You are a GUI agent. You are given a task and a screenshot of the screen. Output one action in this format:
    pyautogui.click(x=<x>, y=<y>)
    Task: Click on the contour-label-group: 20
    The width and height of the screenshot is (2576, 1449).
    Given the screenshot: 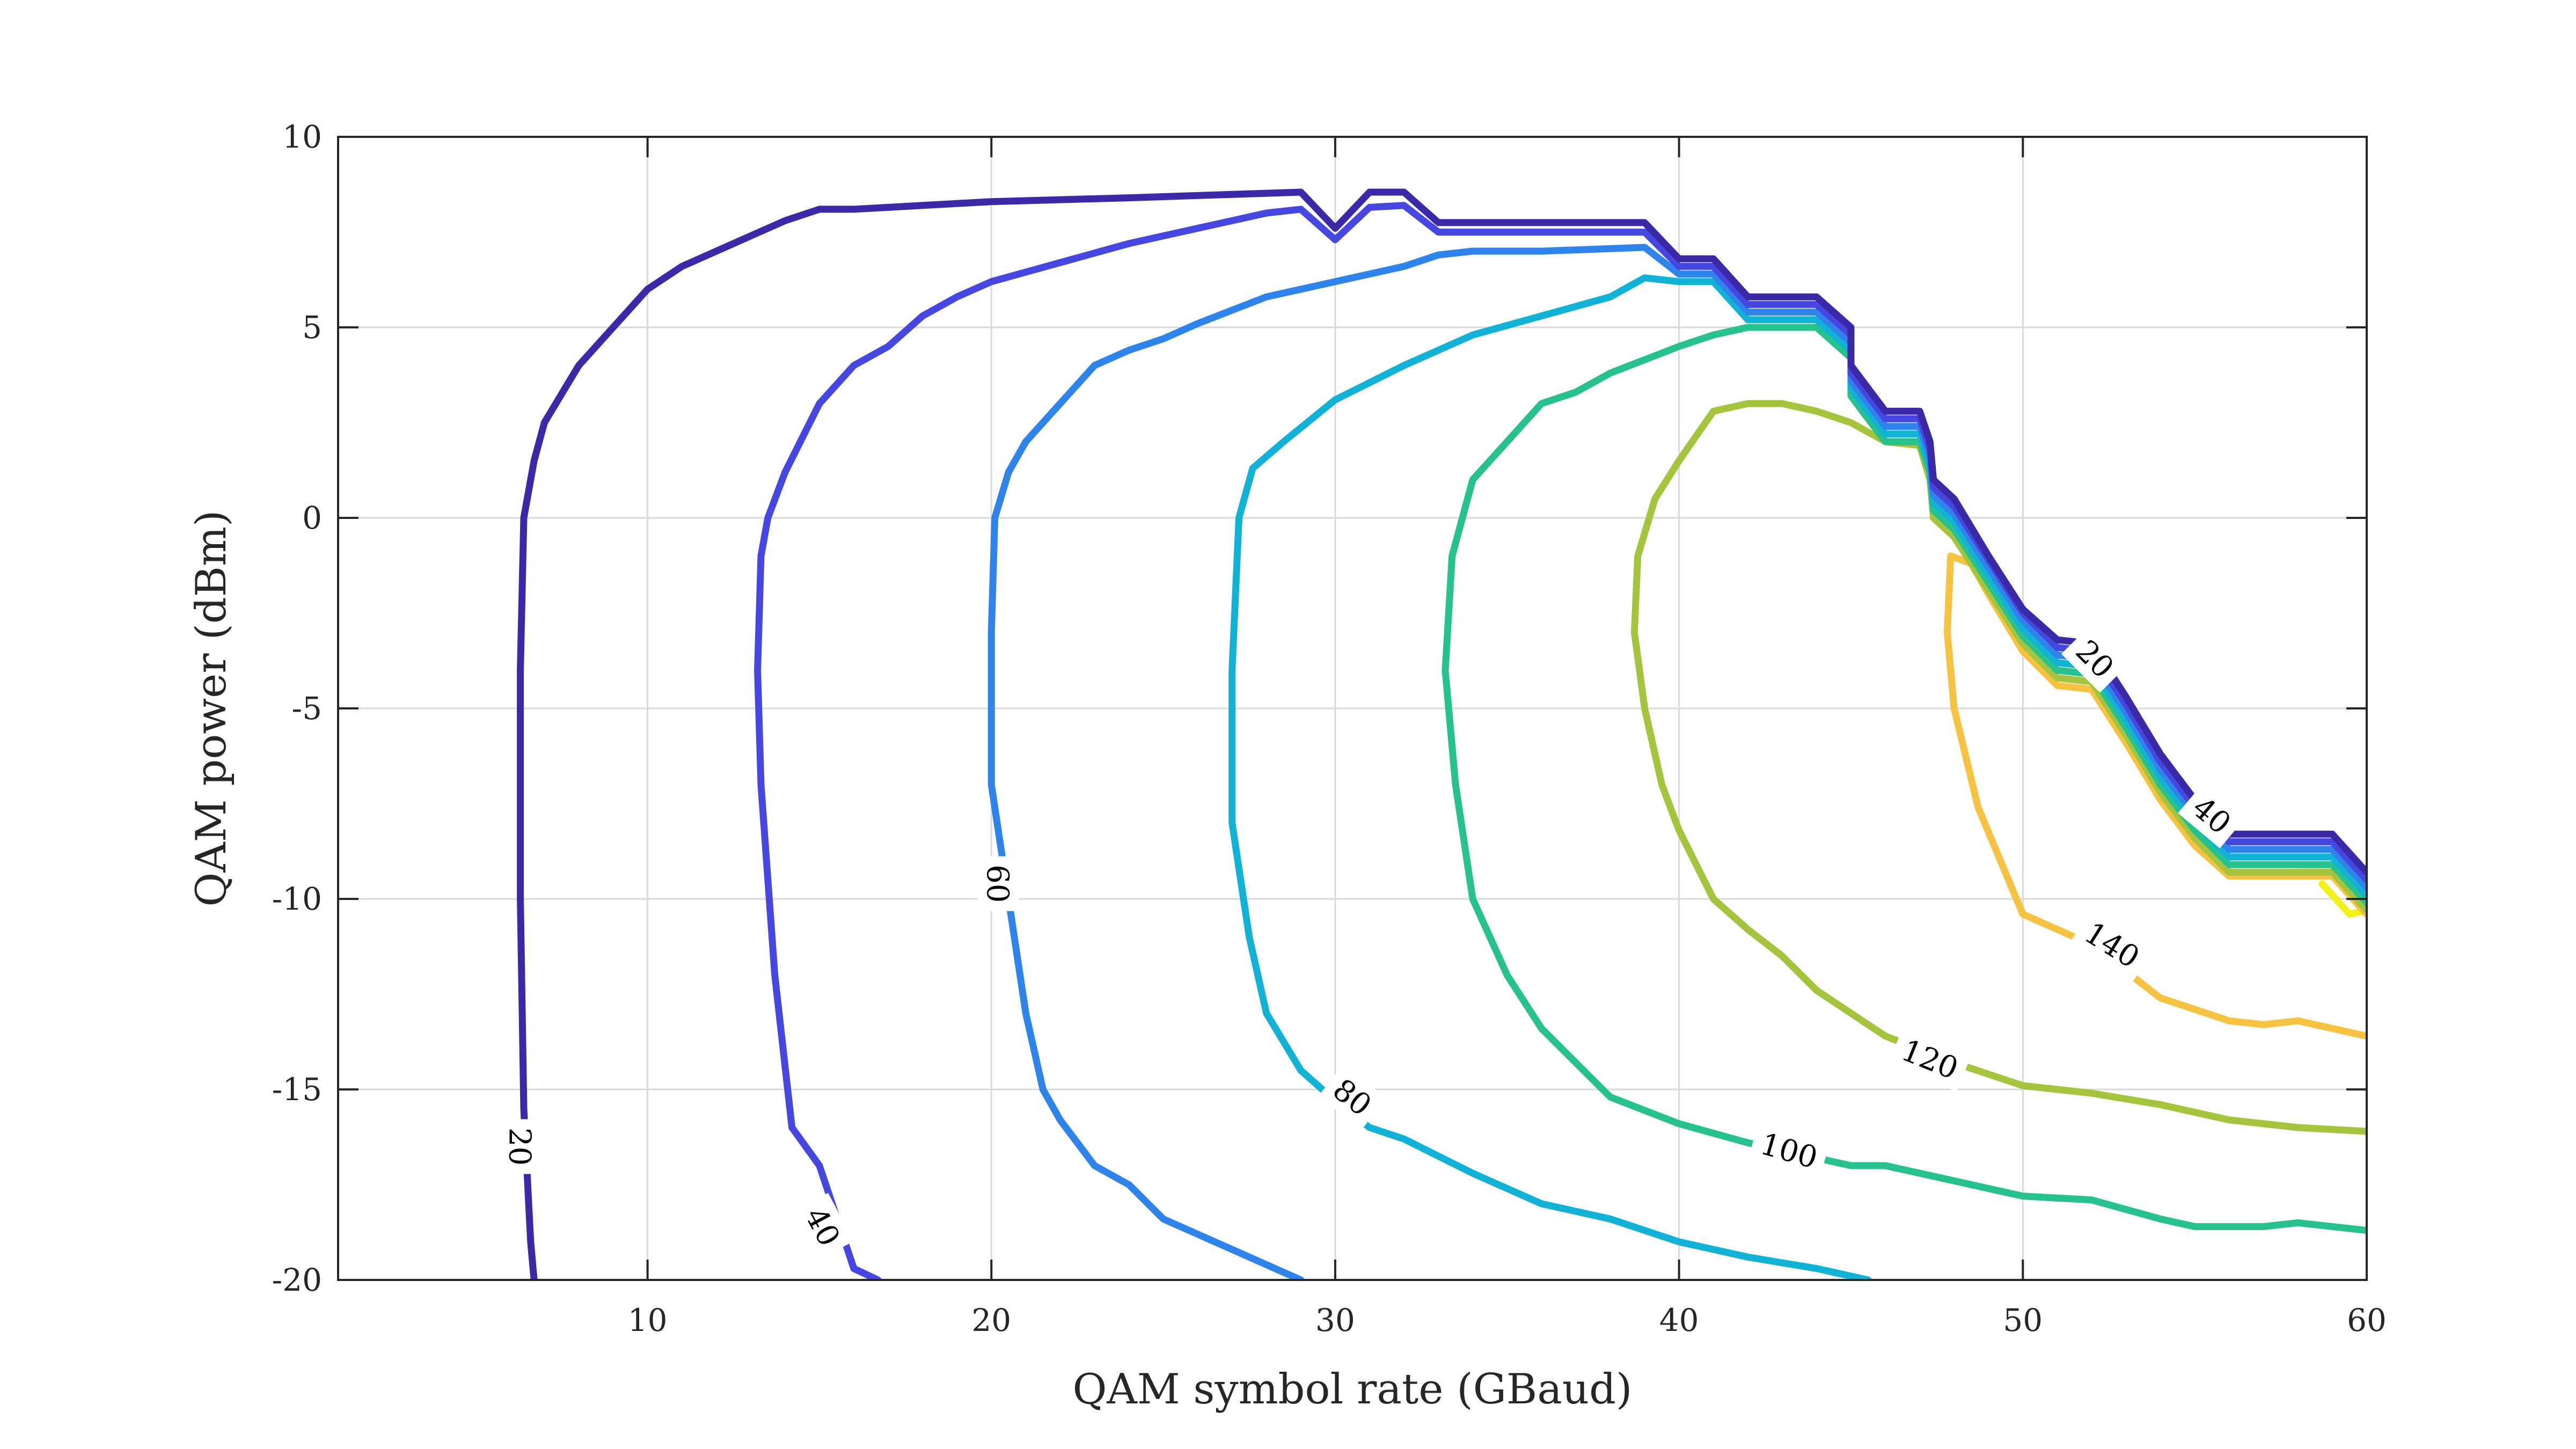 What is the action you would take?
    pyautogui.click(x=520, y=1146)
    